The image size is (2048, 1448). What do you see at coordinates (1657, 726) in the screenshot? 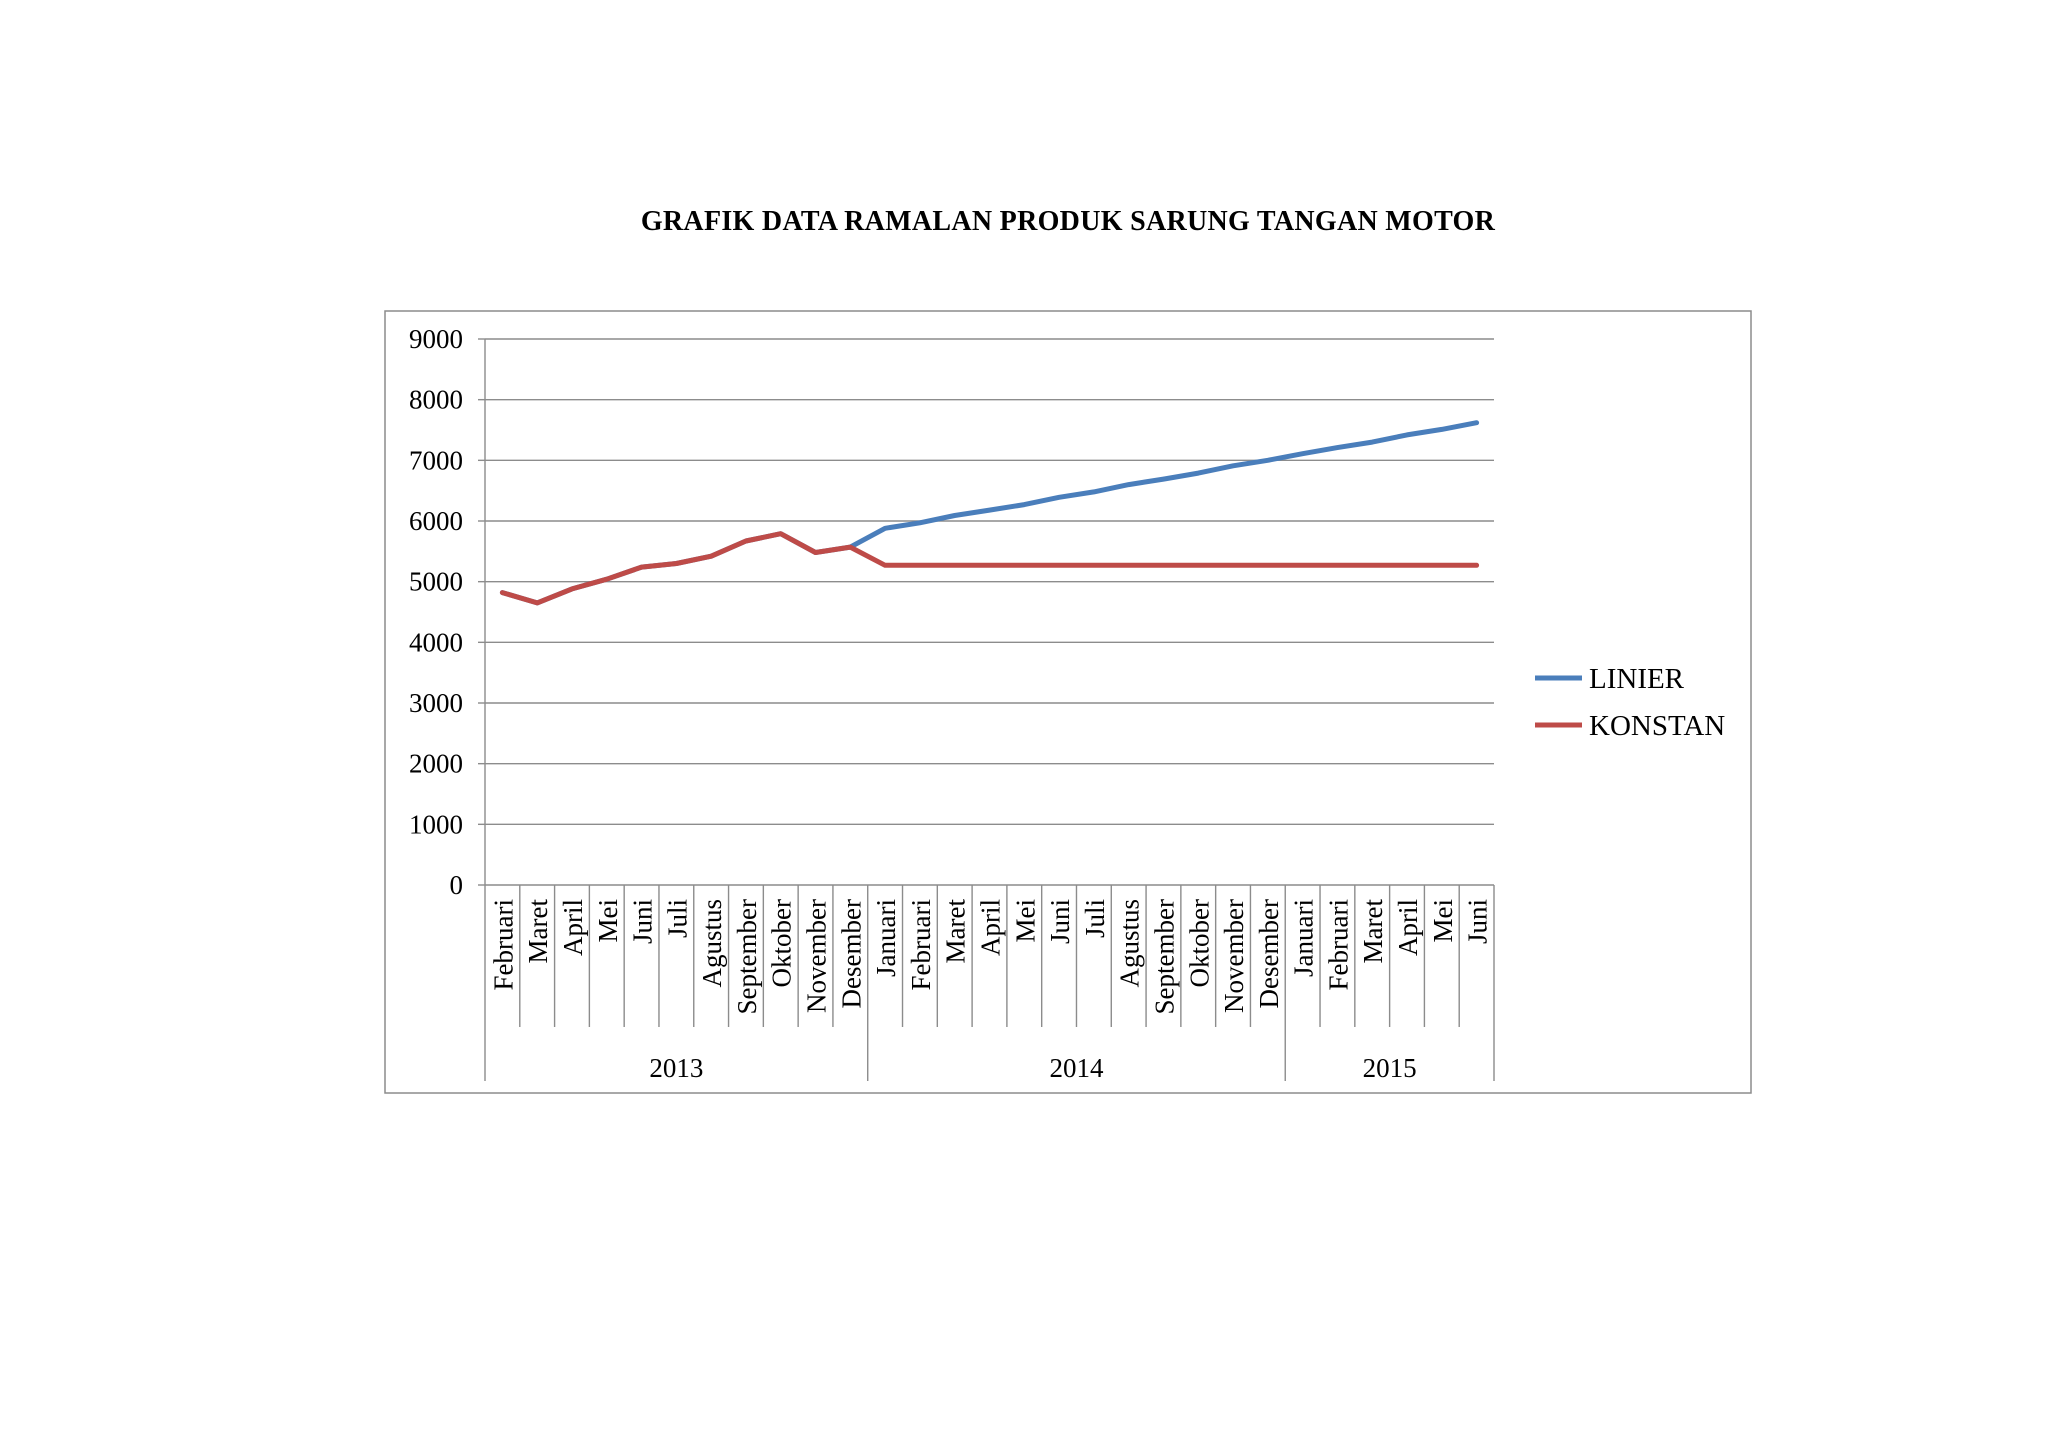
I see `legend-label-konstan: KONSTAN` at bounding box center [1657, 726].